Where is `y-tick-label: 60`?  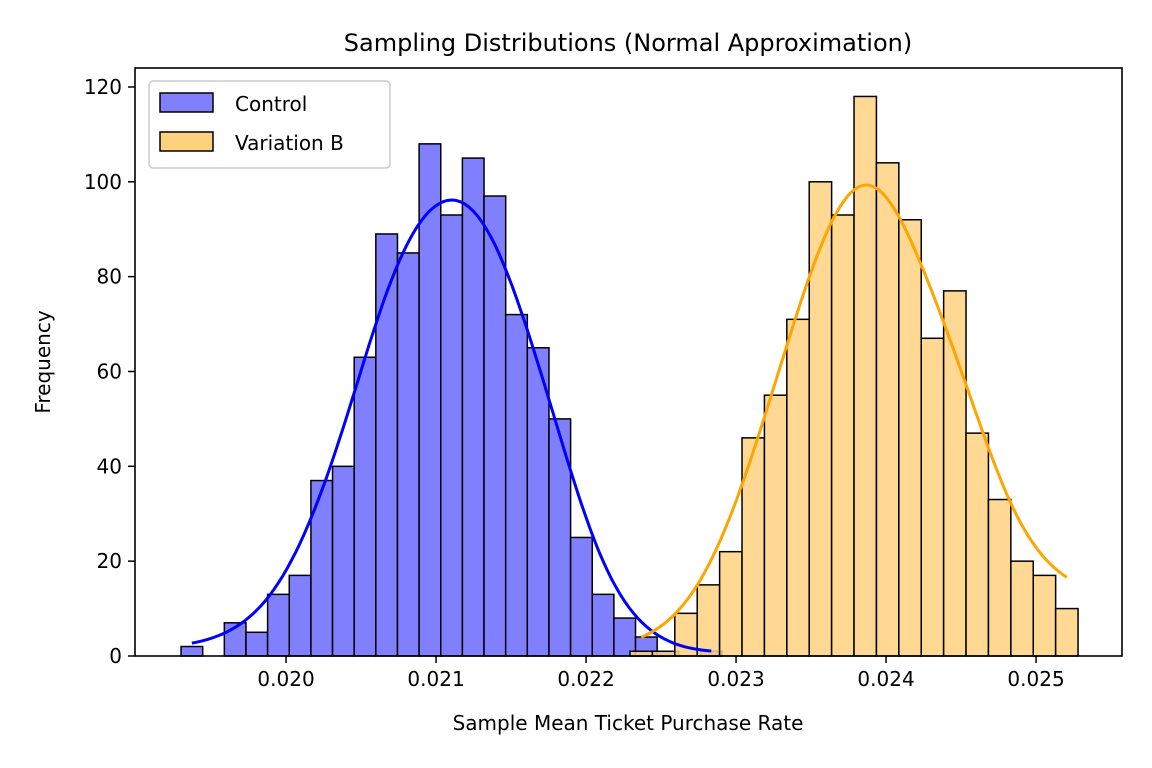 y-tick-label: 60 is located at coordinates (109, 371).